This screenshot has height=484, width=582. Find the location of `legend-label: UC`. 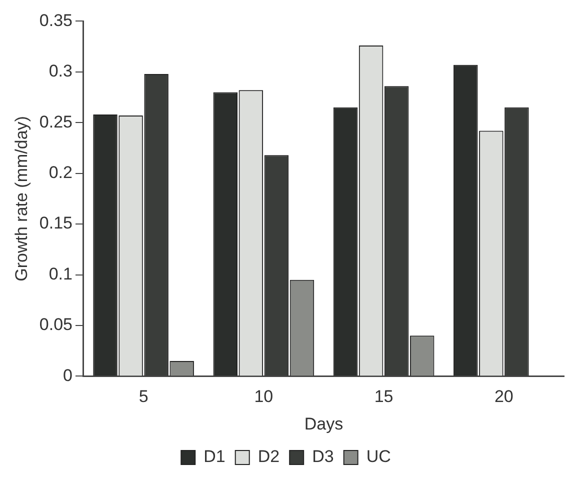

legend-label: UC is located at coordinates (378, 456).